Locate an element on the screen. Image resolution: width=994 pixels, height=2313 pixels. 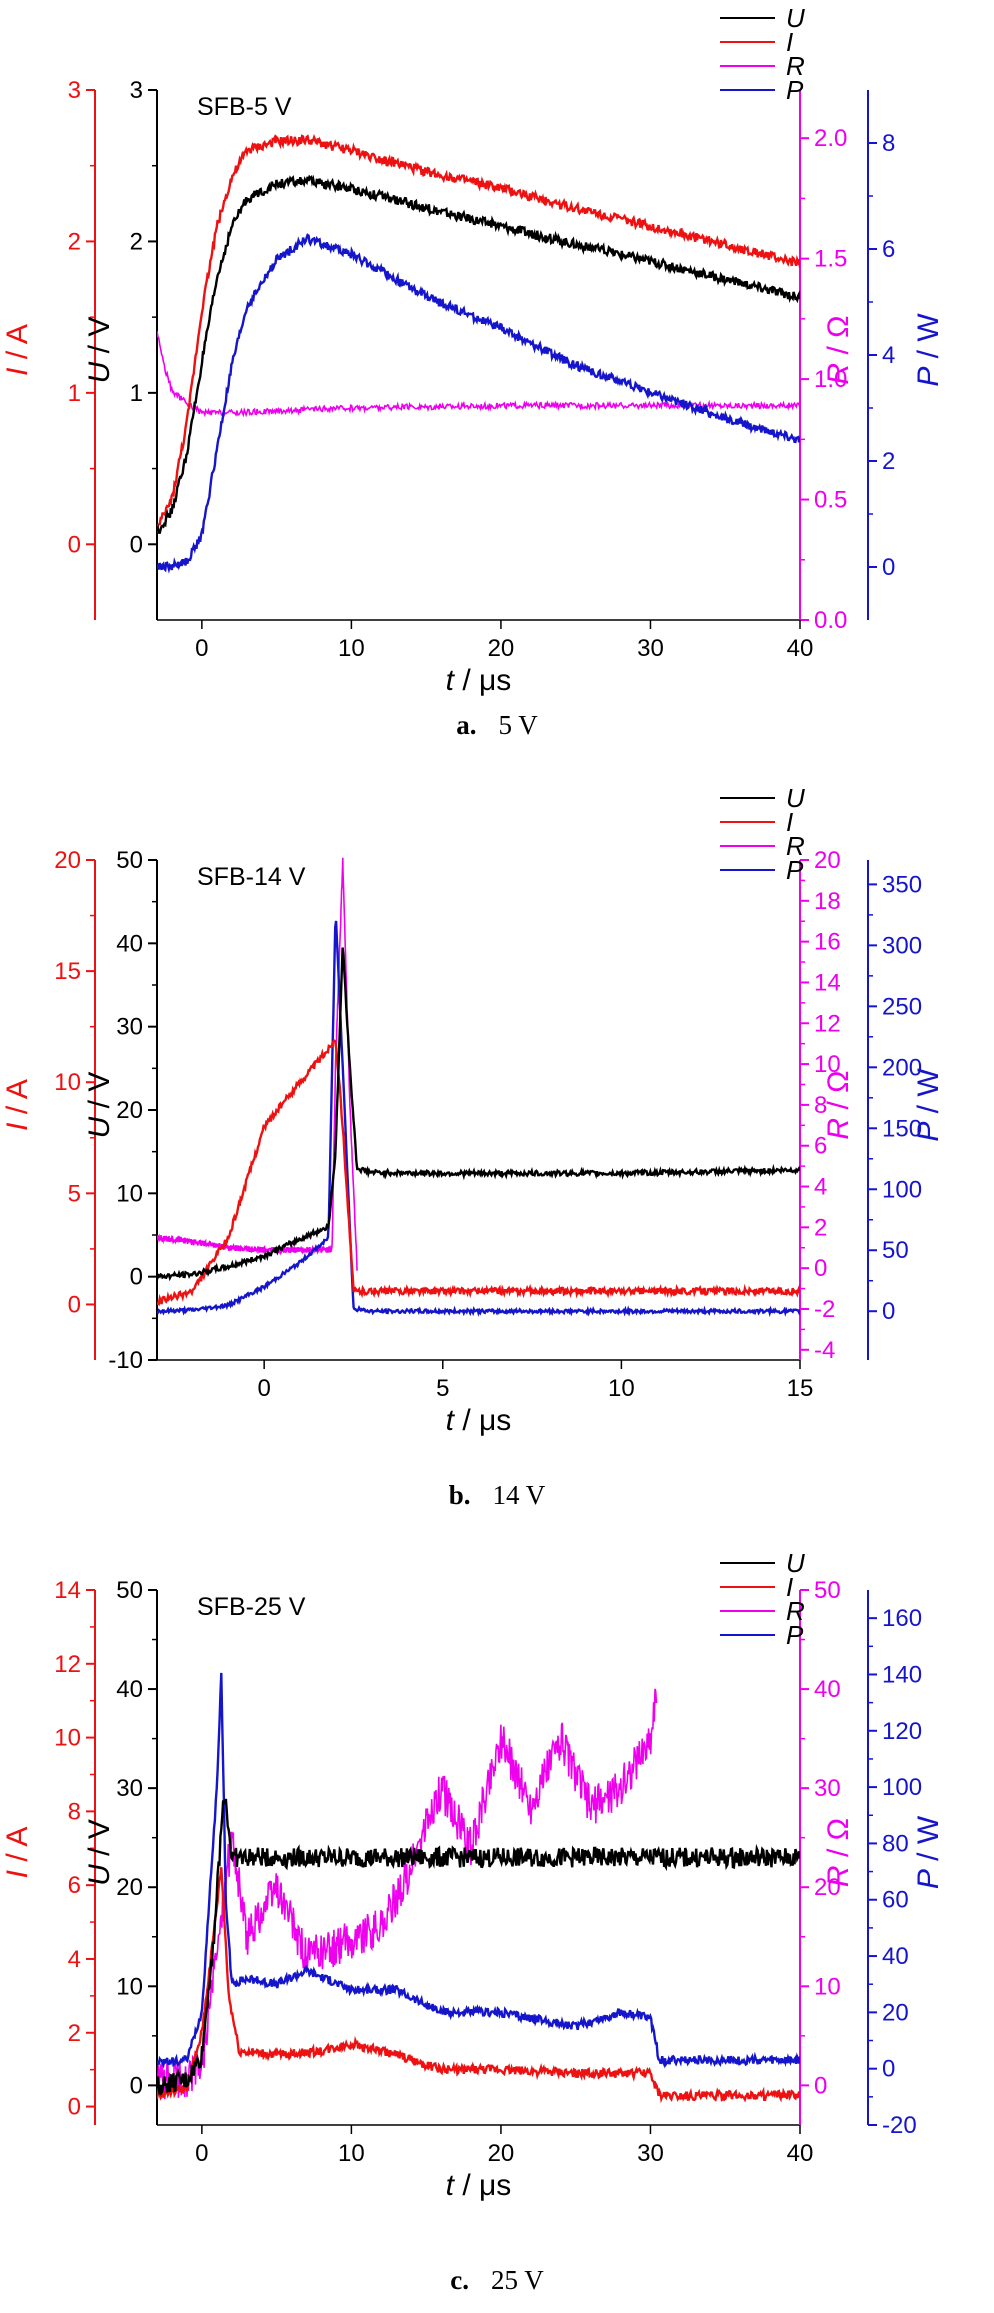
tick-label-P: 80 is located at coordinates (895, 1843).